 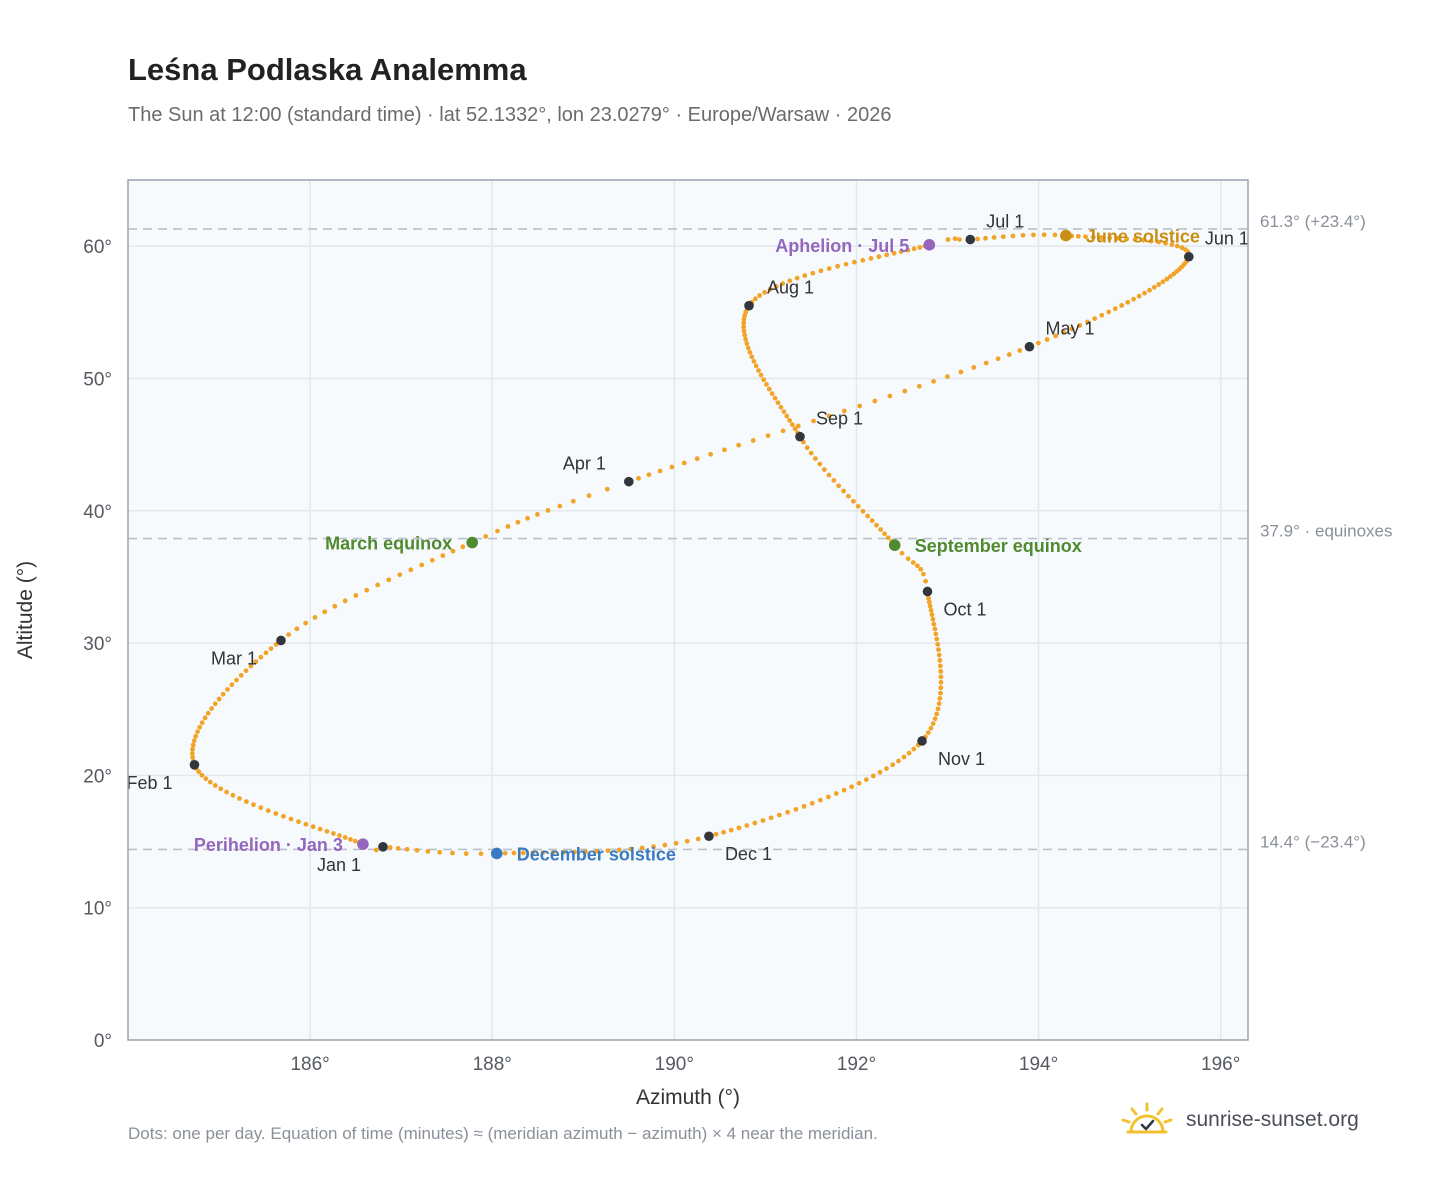 What do you see at coordinates (97, 379) in the screenshot?
I see `y-tick-label: 50°` at bounding box center [97, 379].